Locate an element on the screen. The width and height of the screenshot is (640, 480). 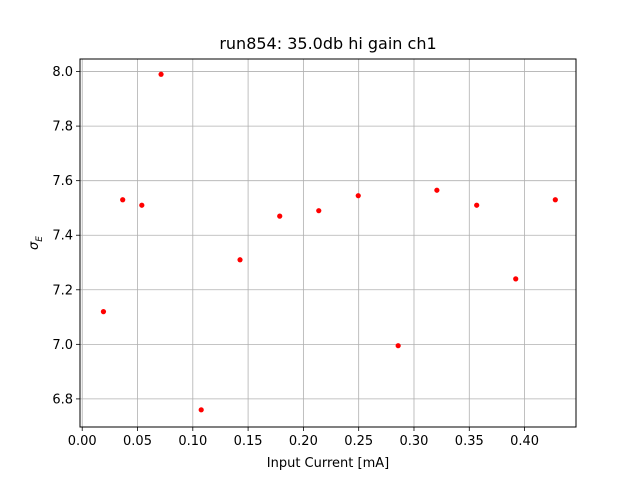
y-tick-label: 7.6 is located at coordinates (62, 181).